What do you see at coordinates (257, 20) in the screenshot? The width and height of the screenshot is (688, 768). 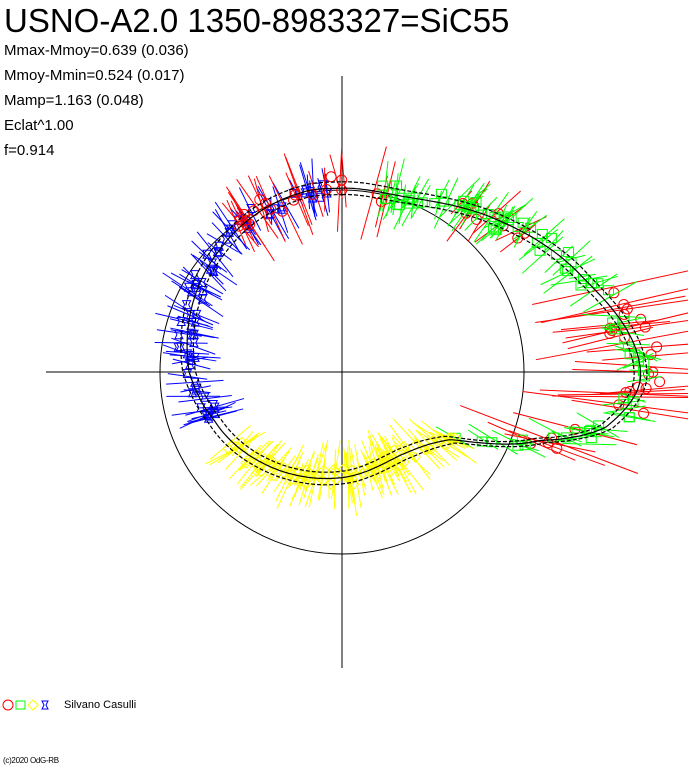 I see `chart-title: USNO-A2.0 1350-8983327=SiC55` at bounding box center [257, 20].